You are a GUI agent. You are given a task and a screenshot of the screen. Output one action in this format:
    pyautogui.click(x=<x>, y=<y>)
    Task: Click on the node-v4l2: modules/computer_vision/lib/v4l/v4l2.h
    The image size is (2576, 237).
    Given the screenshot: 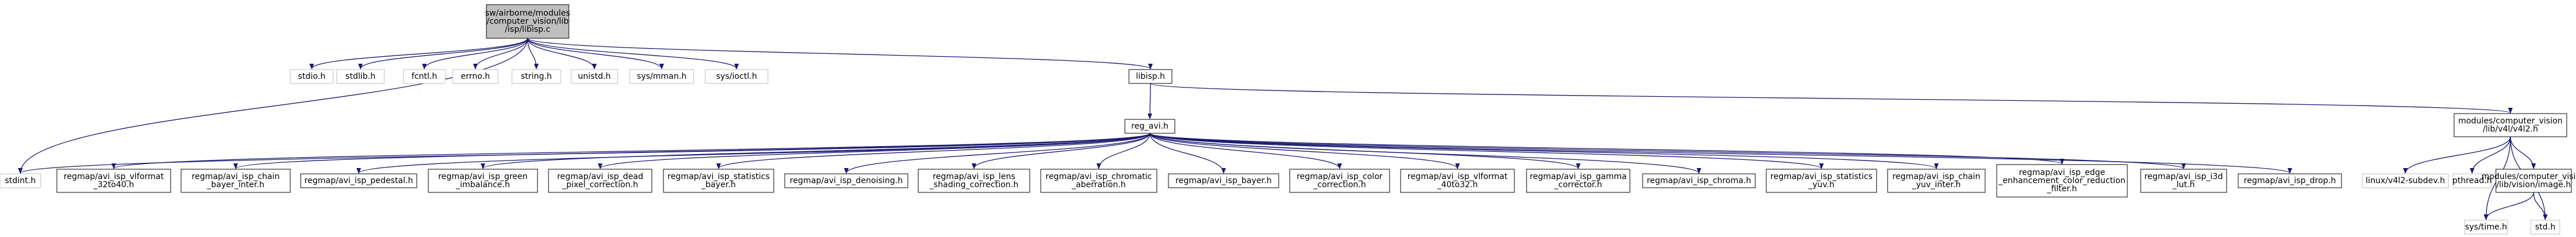 What is the action you would take?
    pyautogui.click(x=2511, y=125)
    